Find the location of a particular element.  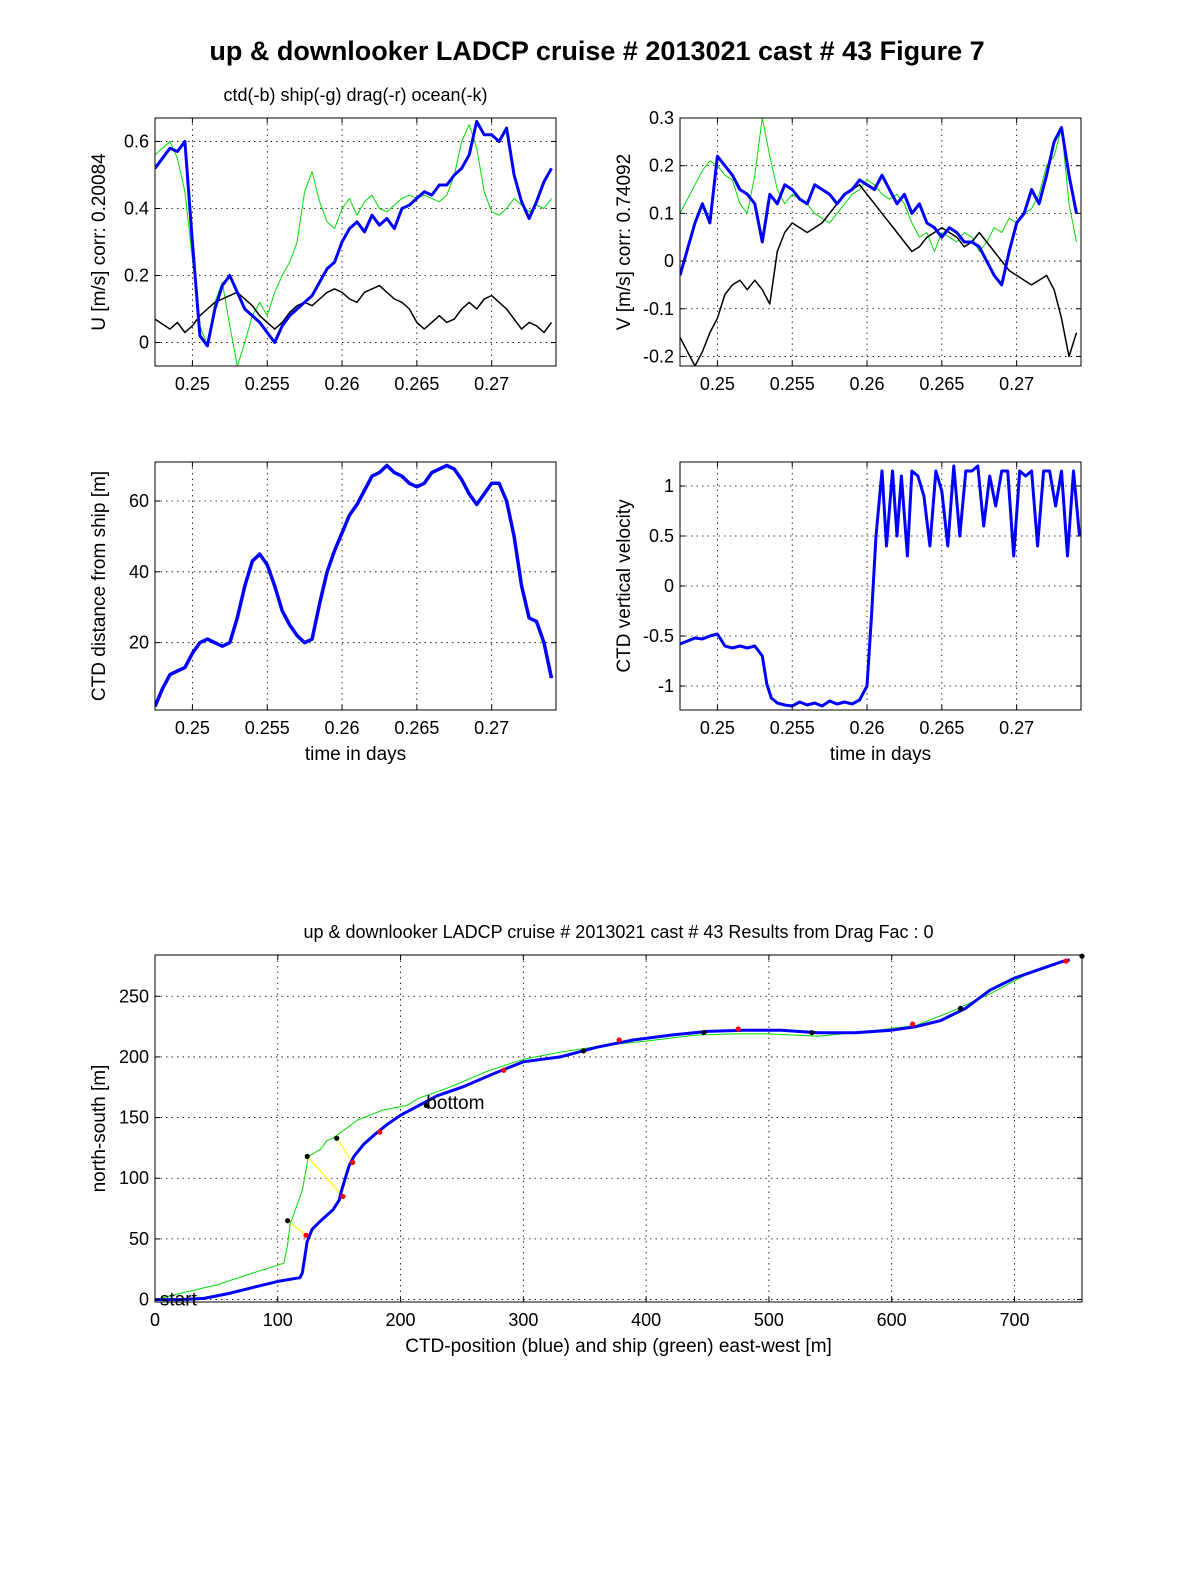

chart-1-x-tick-label: 0.25 is located at coordinates (192, 384).